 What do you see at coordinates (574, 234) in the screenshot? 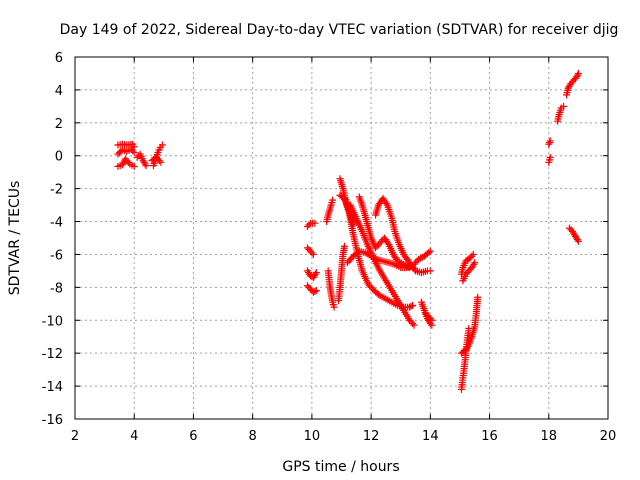
I see `data-series-seg-e5` at bounding box center [574, 234].